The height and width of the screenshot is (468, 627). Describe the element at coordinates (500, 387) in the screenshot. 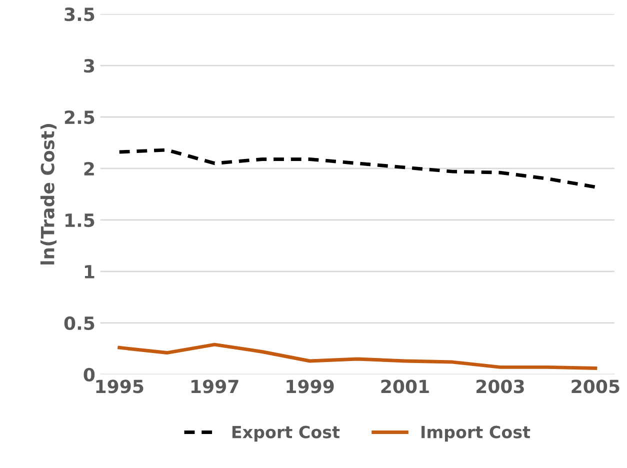

I see `x-tick-label: 2003` at that location.